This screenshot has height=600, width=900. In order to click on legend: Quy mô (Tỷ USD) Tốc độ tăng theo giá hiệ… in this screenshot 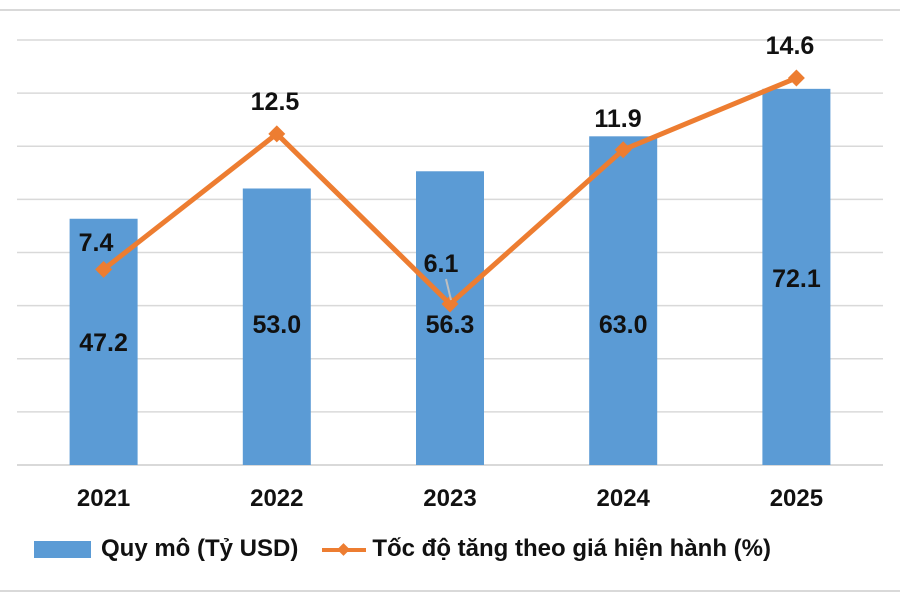, I will do `click(414, 549)`.